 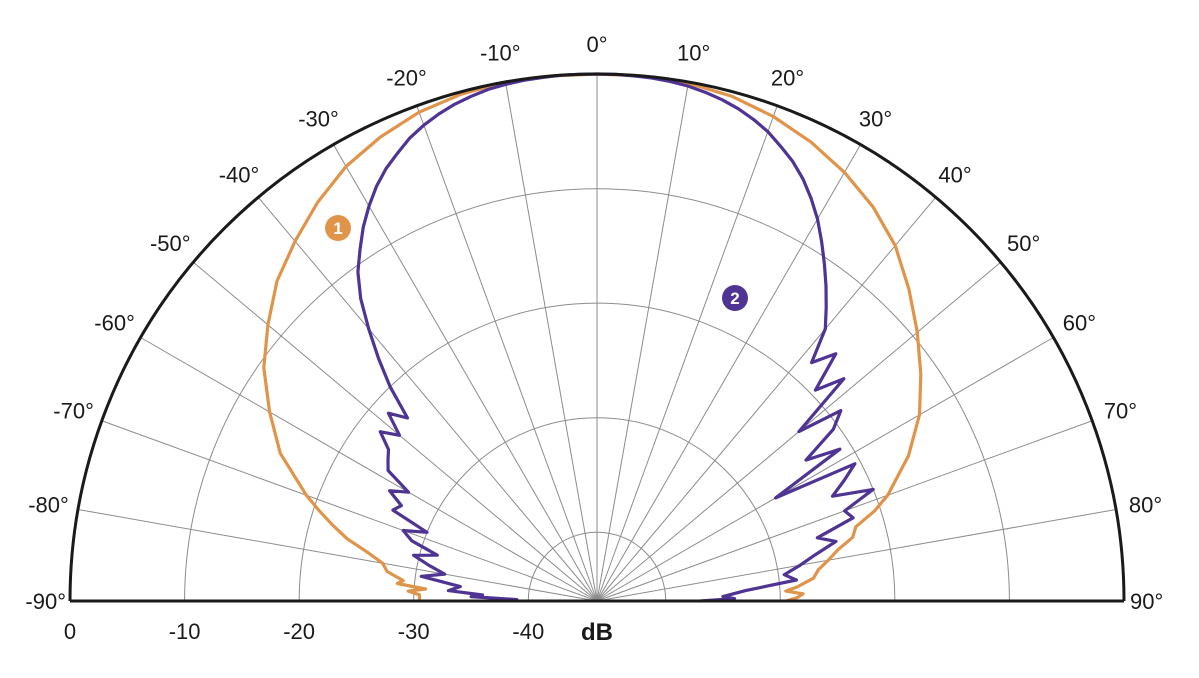 What do you see at coordinates (73, 411) in the screenshot?
I see `angle-tick-label: -70°` at bounding box center [73, 411].